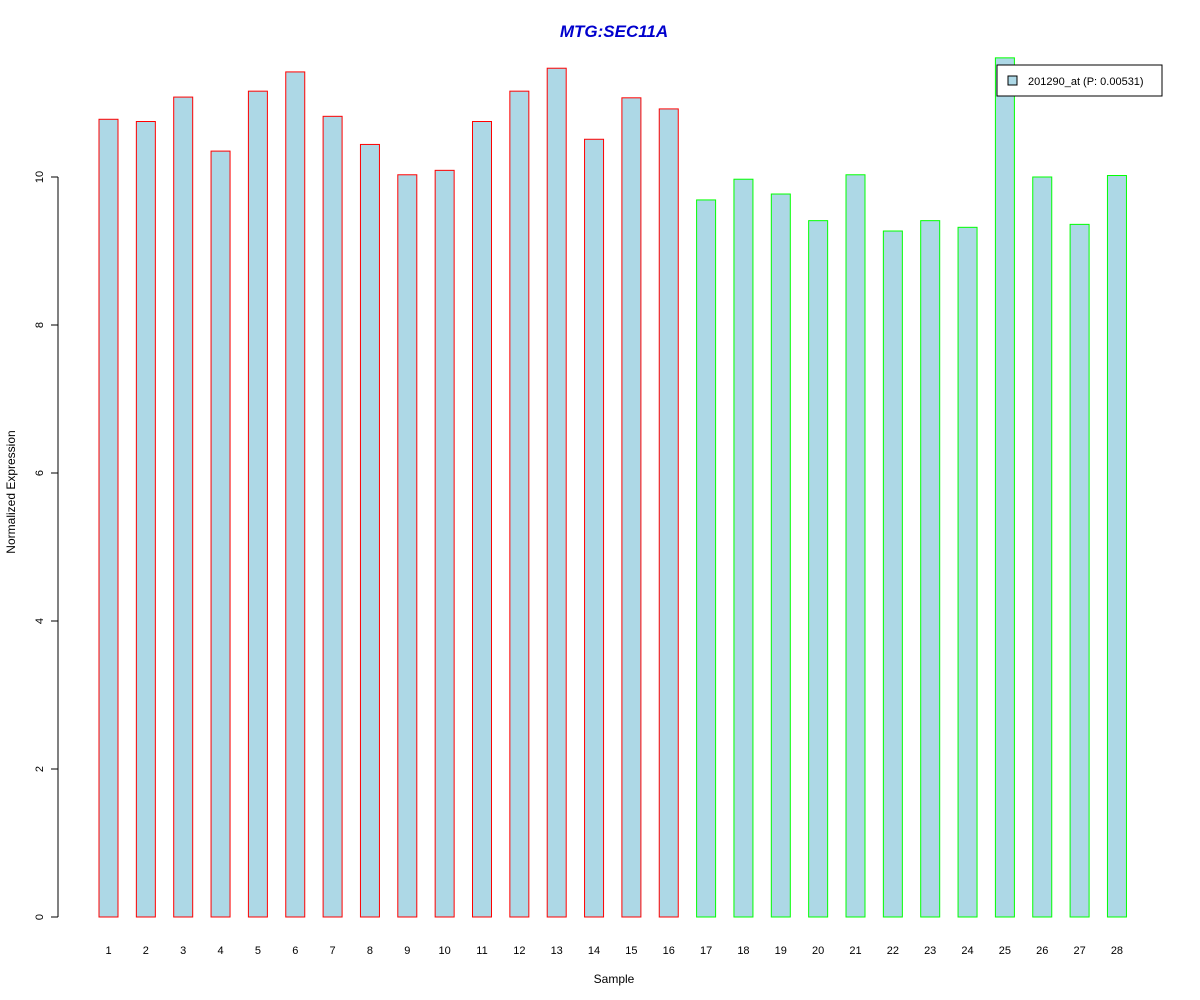 The height and width of the screenshot is (1000, 1200). What do you see at coordinates (1005, 951) in the screenshot?
I see `x-tick-label: 25` at bounding box center [1005, 951].